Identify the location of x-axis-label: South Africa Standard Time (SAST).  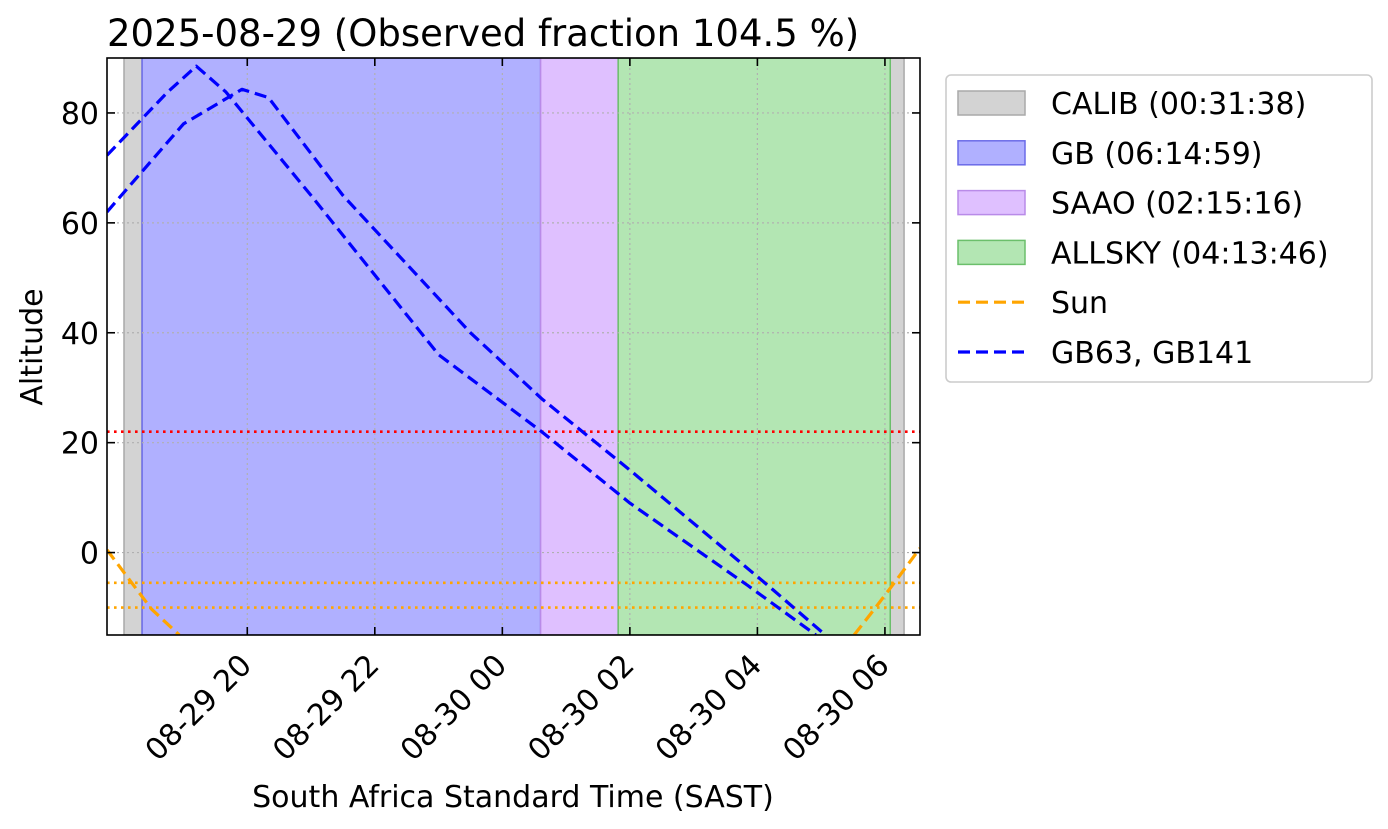
(513, 797).